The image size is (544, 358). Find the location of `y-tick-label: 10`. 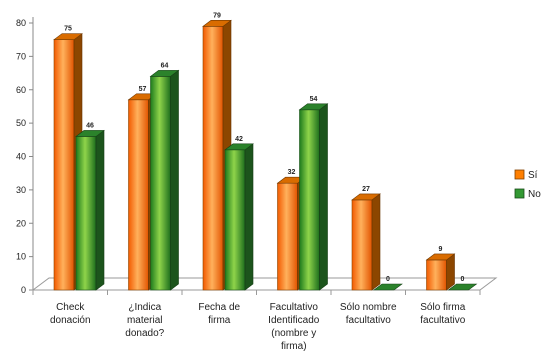

y-tick-label: 10 is located at coordinates (21, 257).